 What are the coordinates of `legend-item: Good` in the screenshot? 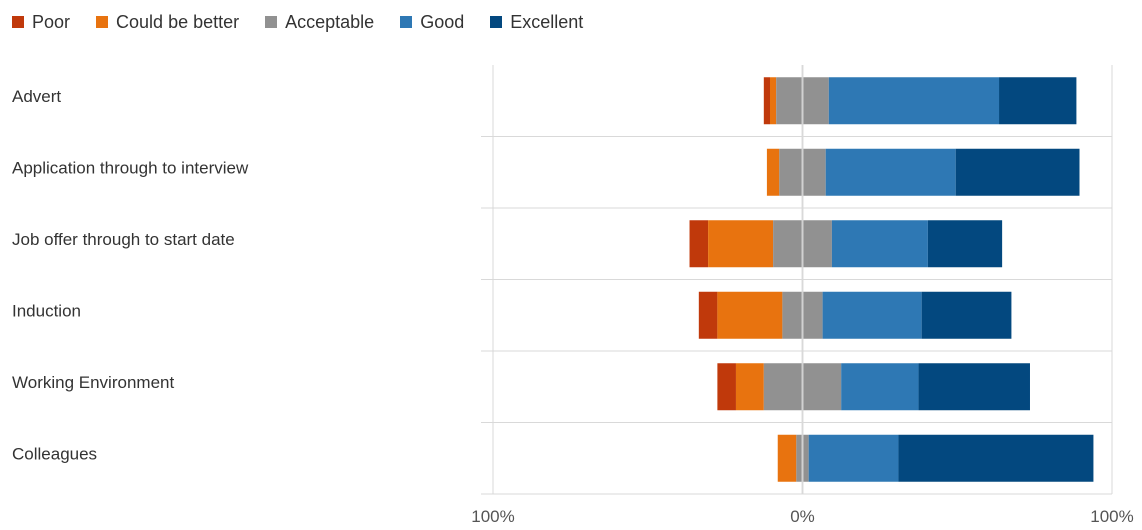 It's located at (432, 22).